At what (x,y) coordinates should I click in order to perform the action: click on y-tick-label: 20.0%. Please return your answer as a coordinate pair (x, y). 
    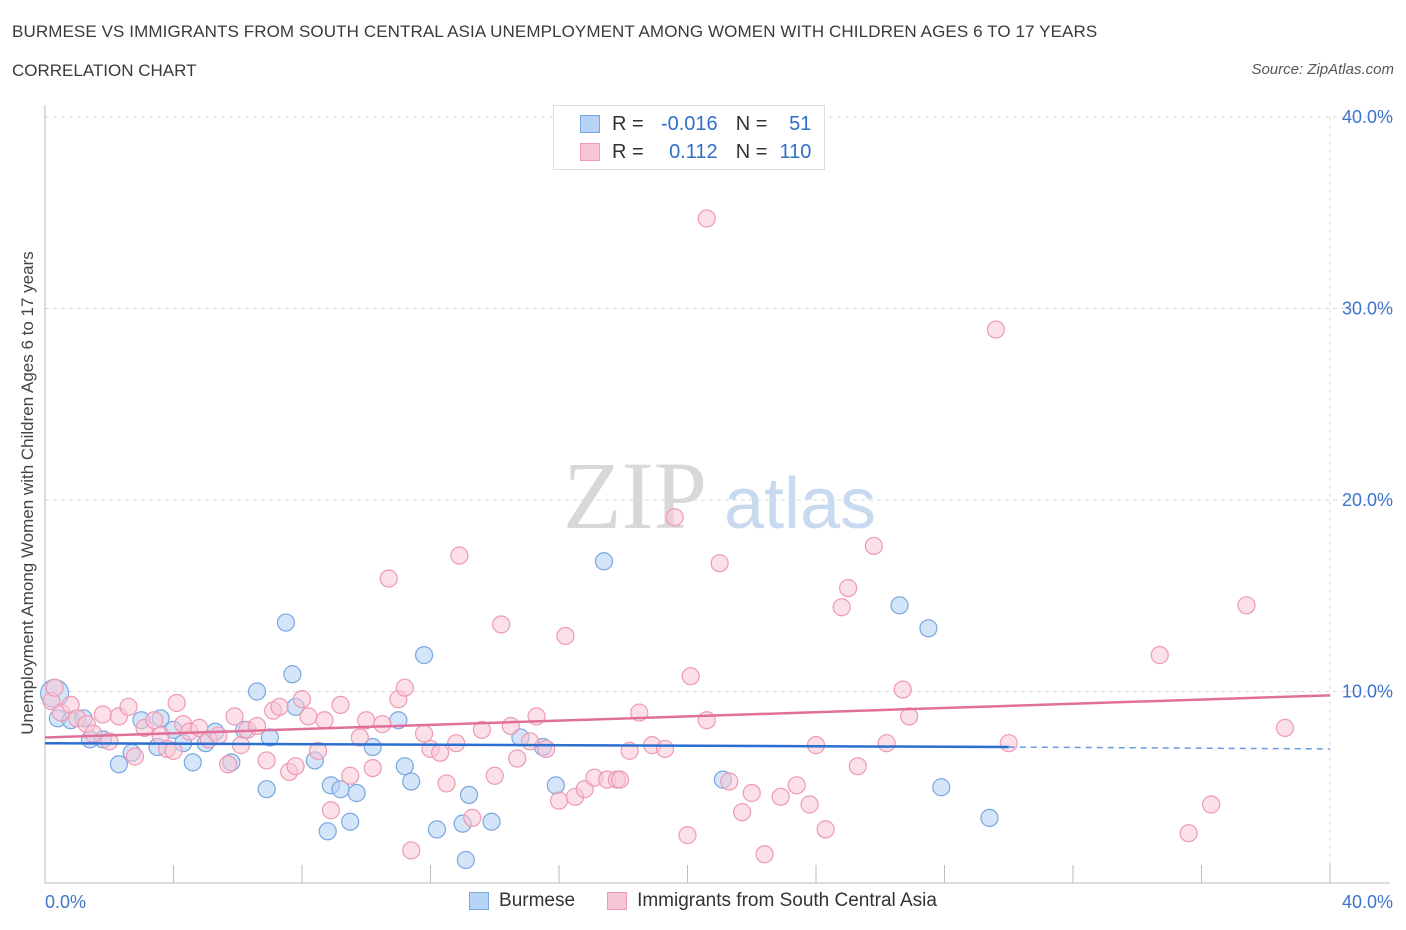
    Looking at the image, I should click on (1367, 500).